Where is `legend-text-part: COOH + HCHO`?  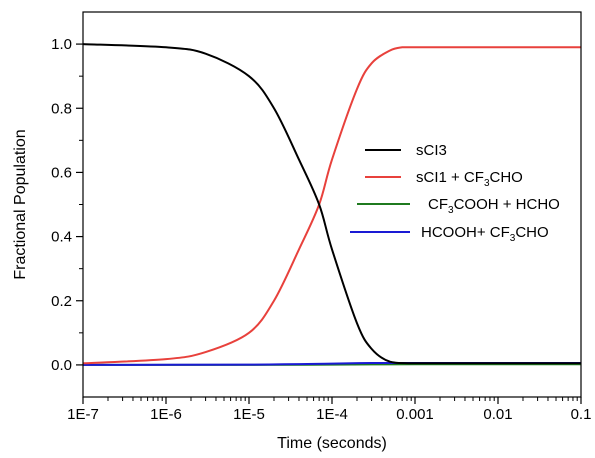 legend-text-part: COOH + HCHO is located at coordinates (507, 204).